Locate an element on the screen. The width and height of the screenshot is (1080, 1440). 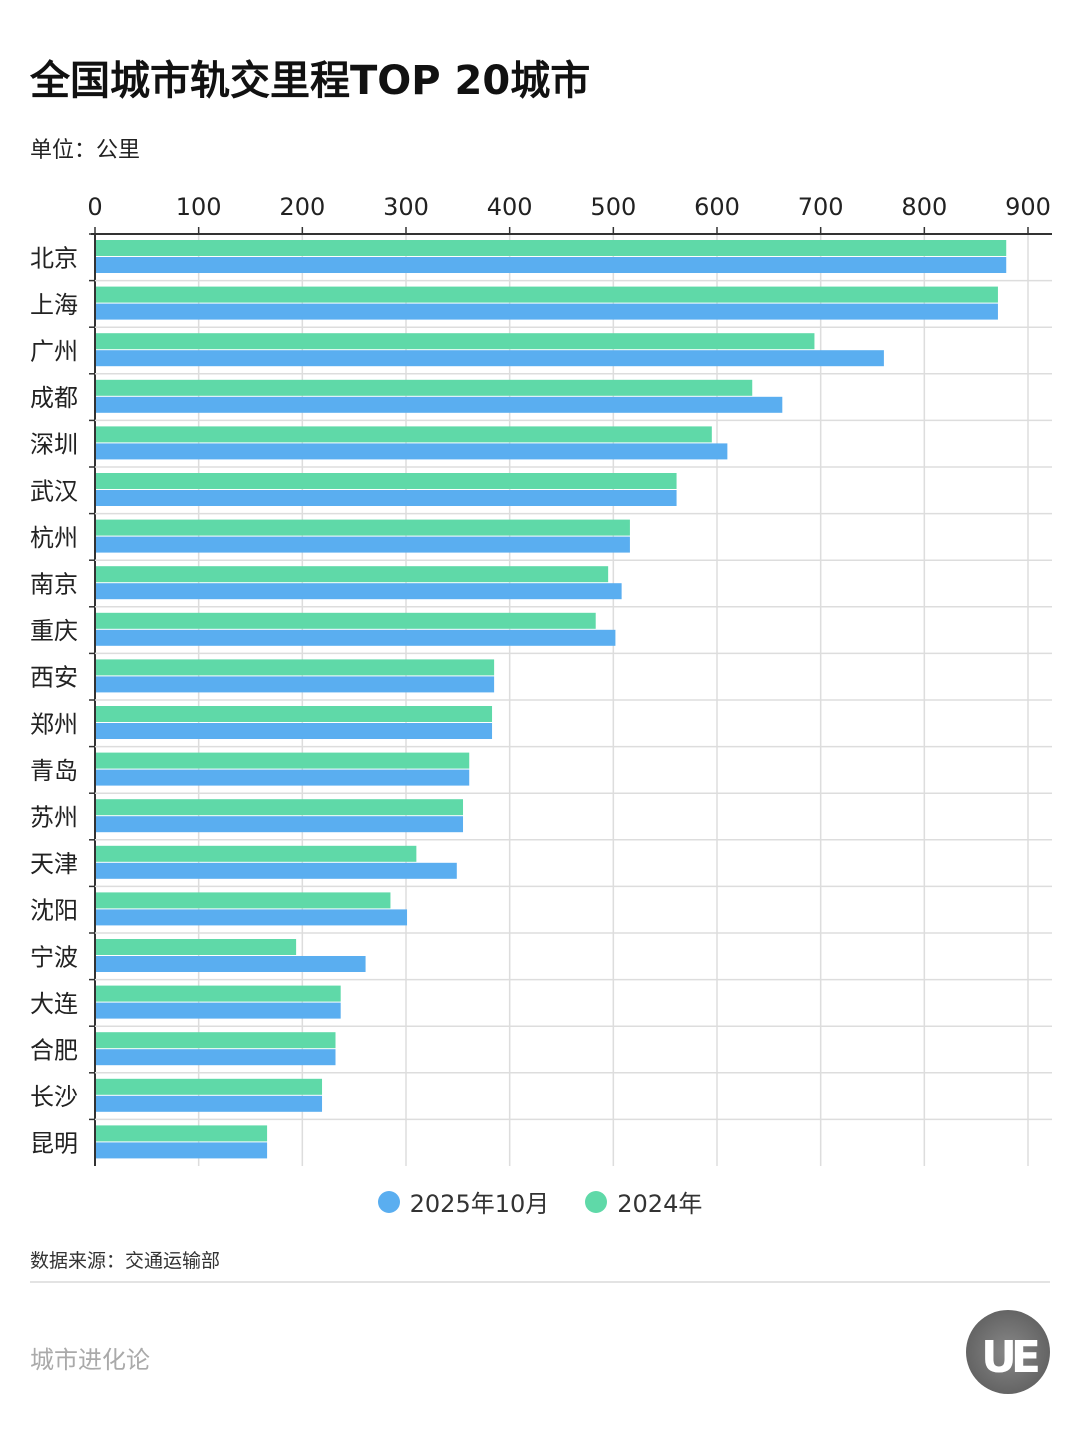
y-category-label: 沈阳 is located at coordinates (54, 911).